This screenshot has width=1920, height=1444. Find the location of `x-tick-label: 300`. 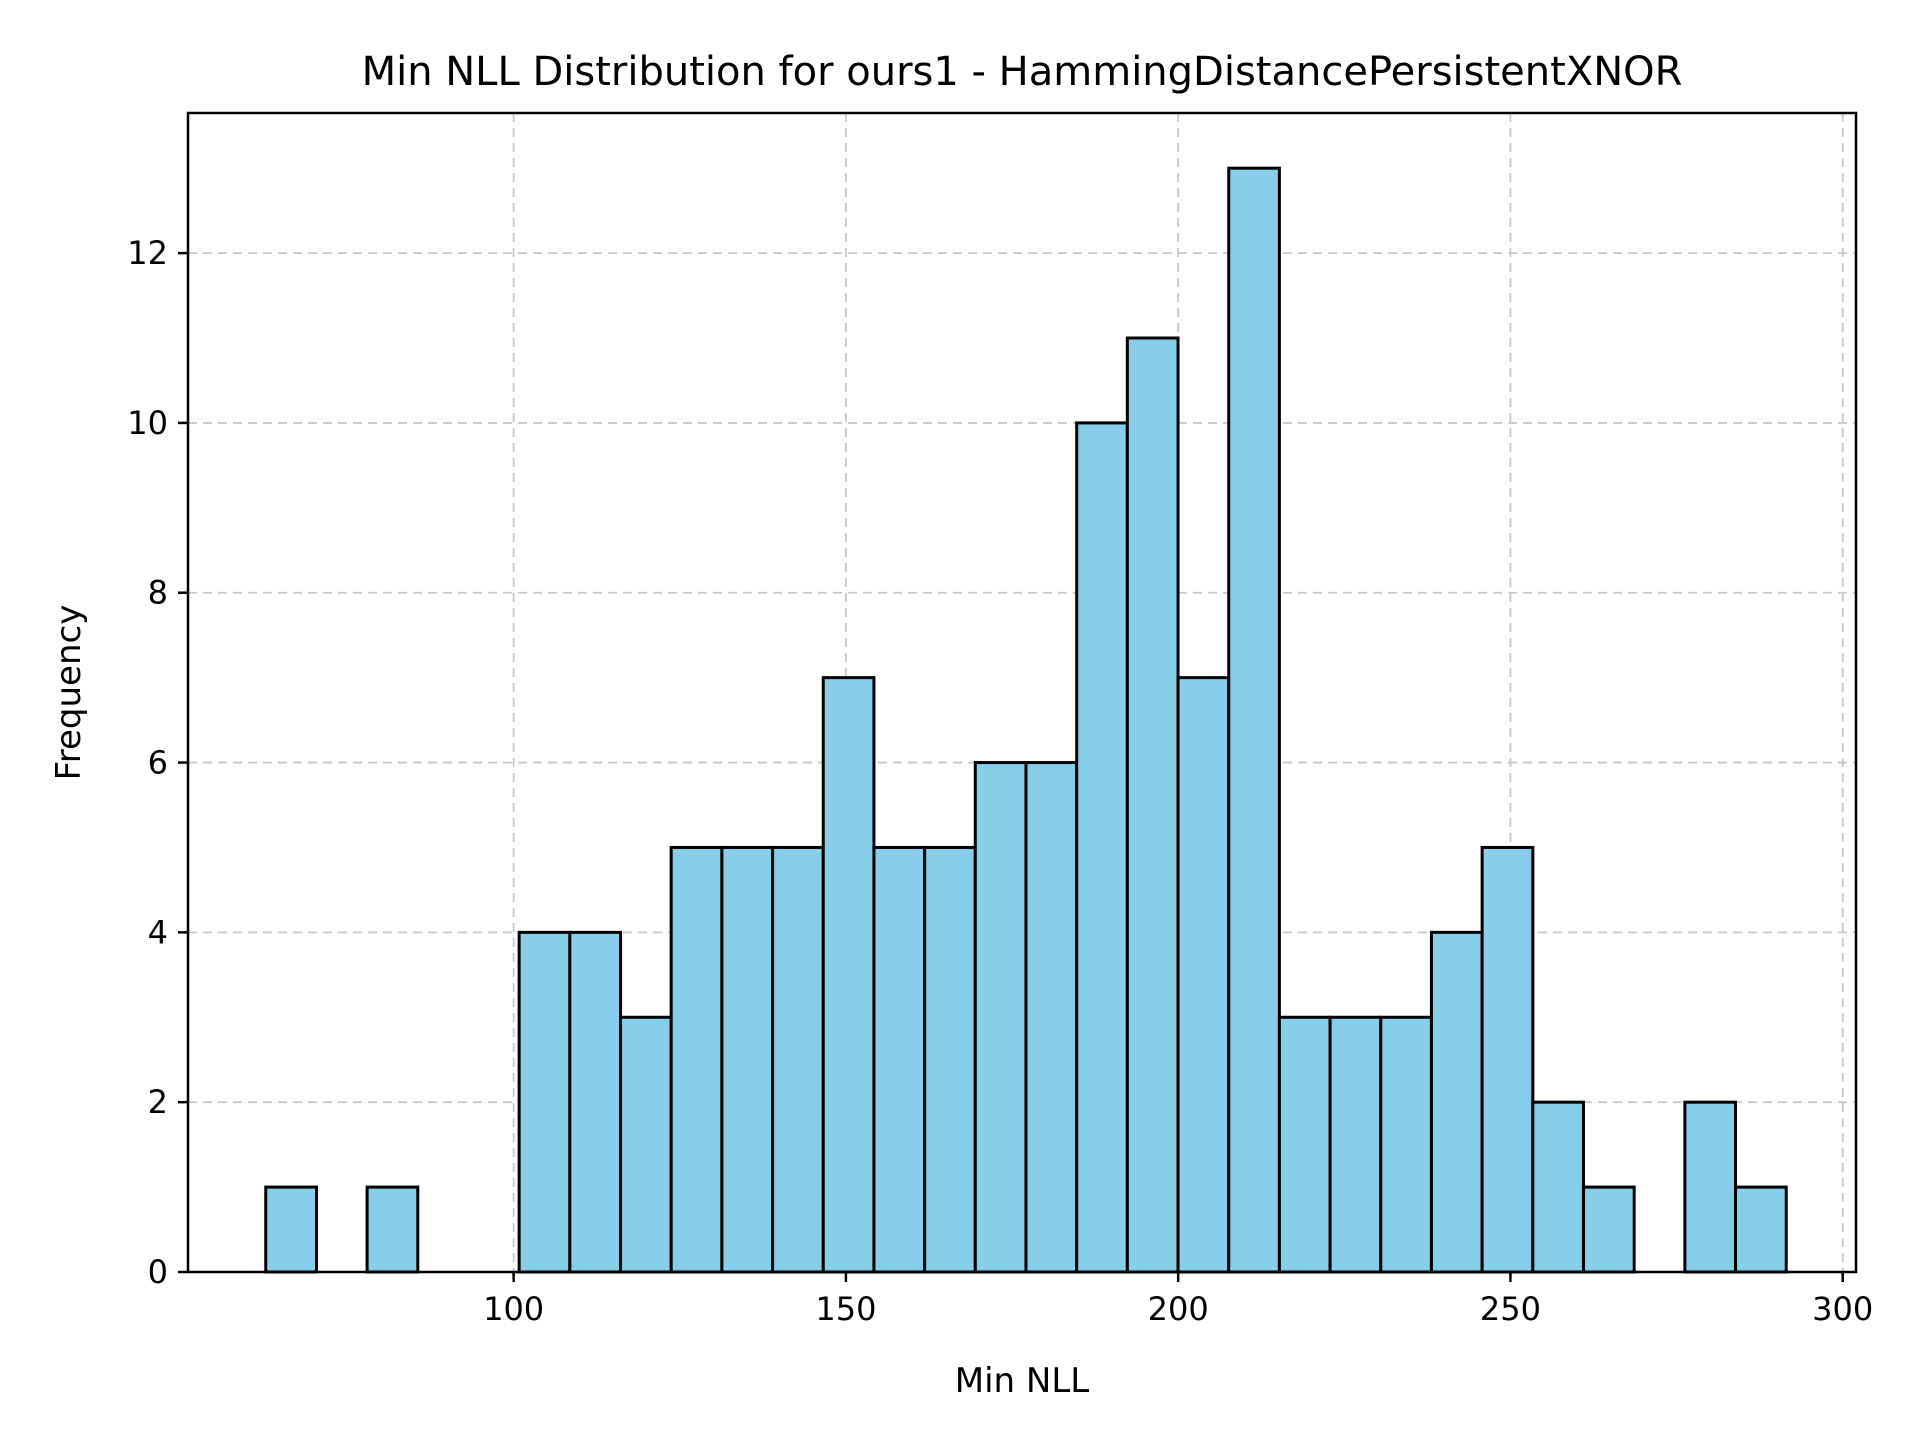

x-tick-label: 300 is located at coordinates (1842, 1309).